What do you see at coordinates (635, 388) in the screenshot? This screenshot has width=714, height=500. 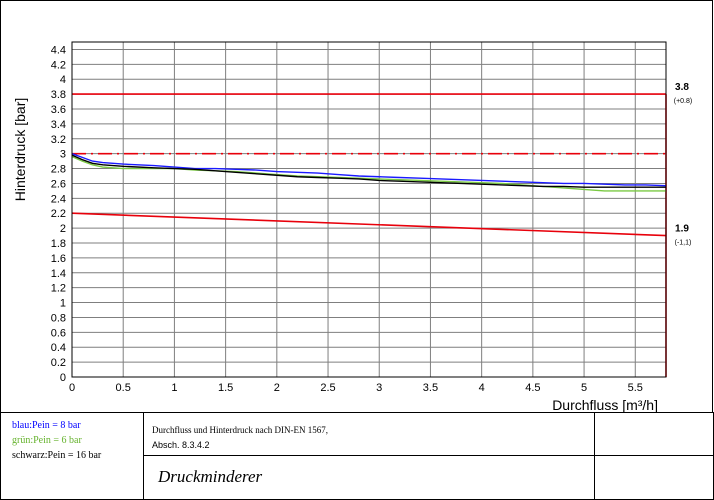 I see `x-tick-label: 5.5` at bounding box center [635, 388].